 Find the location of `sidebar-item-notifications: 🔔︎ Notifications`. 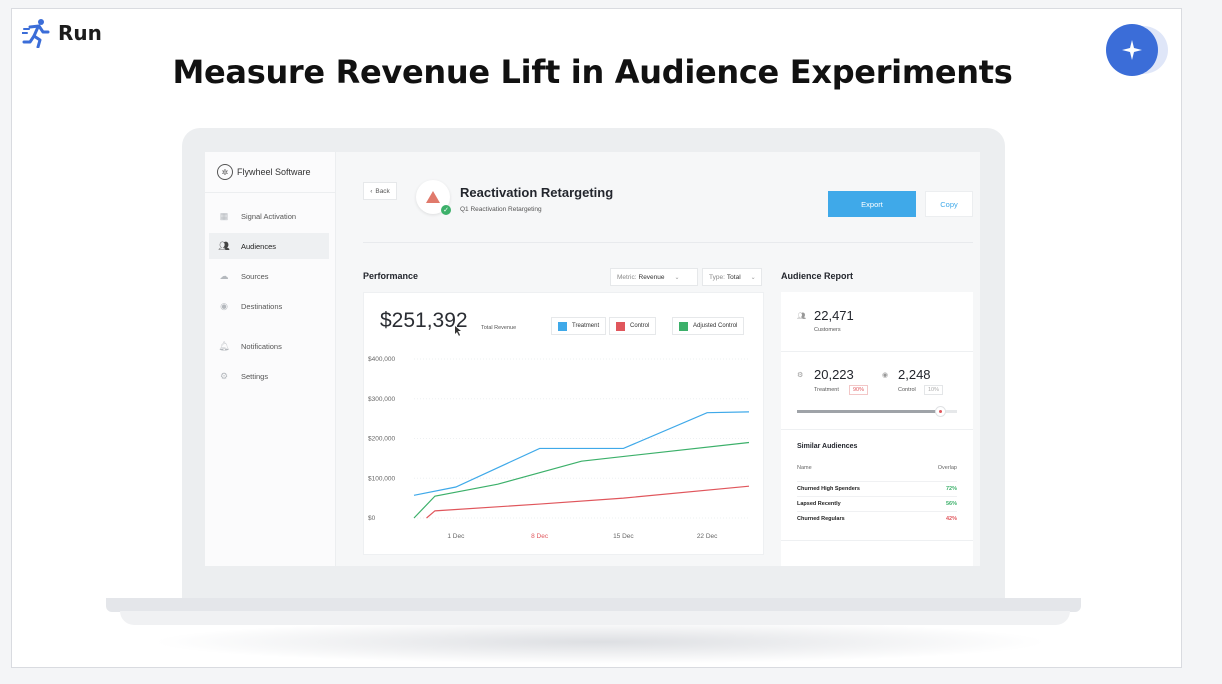

sidebar-item-notifications: 🔔︎ Notifications is located at coordinates (269, 346).